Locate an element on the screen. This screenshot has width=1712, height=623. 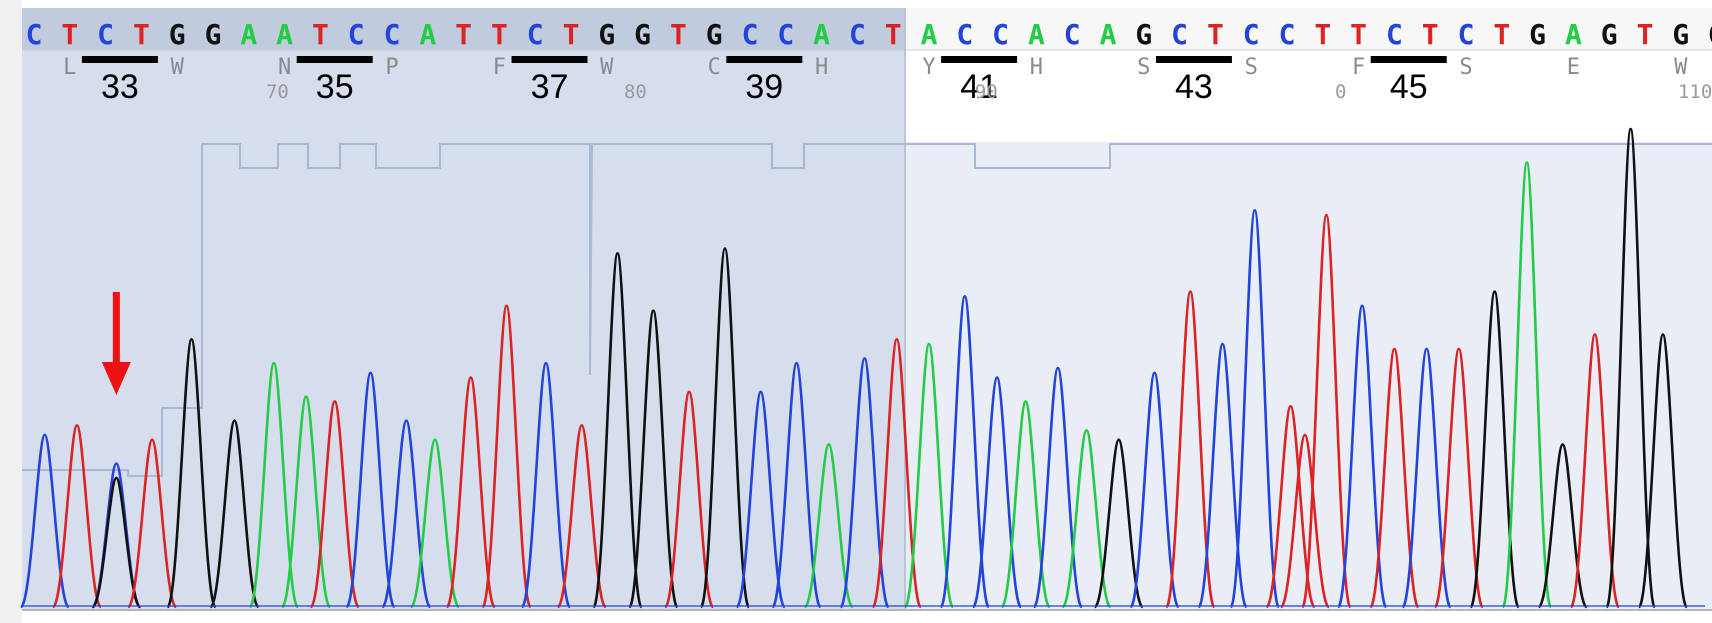
red-down-arrow-icon is located at coordinates (116, 343).